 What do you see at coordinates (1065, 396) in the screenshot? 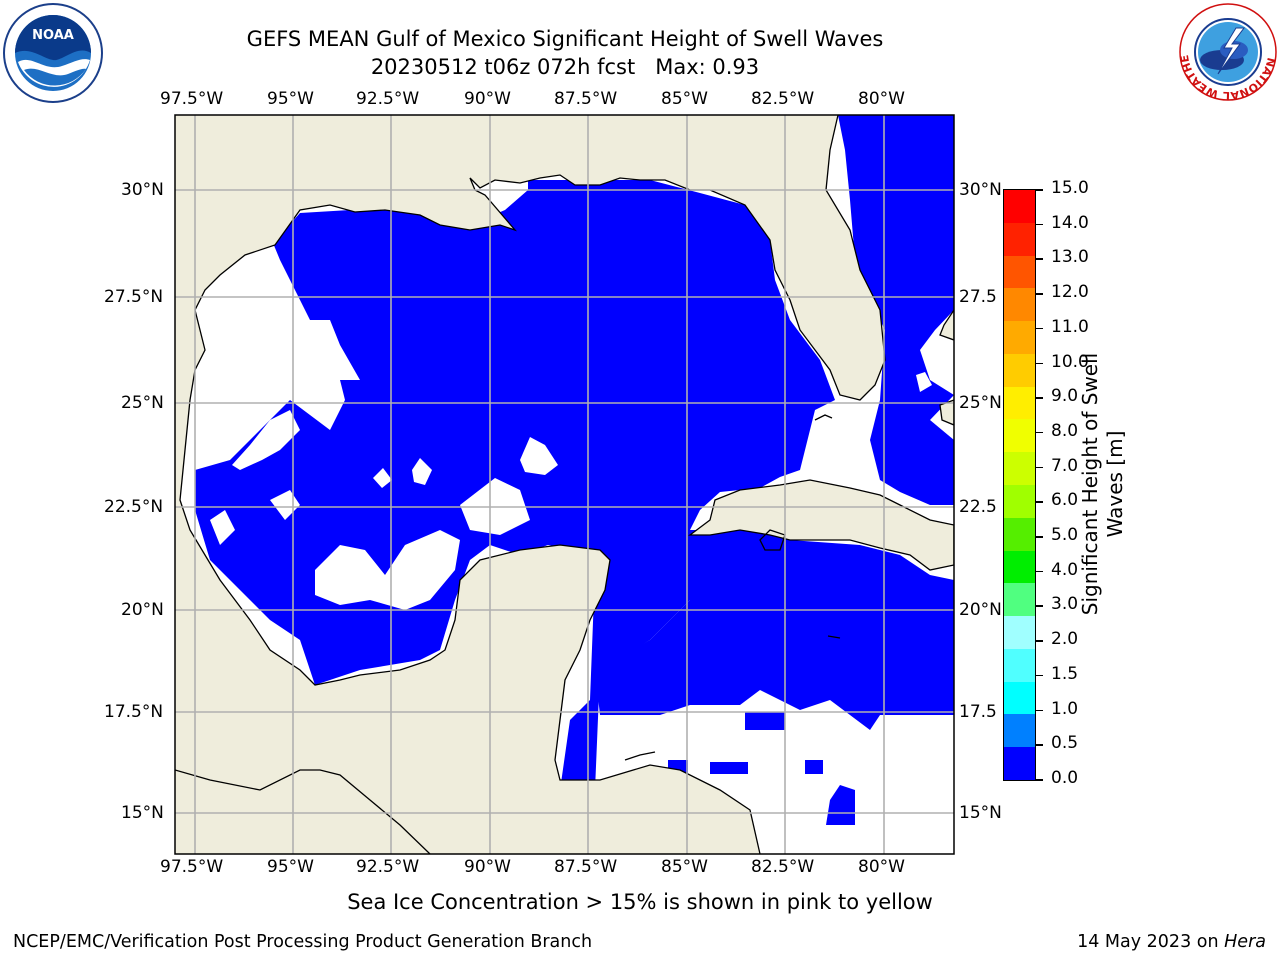
I see `colorbar-tick-label: 9.0` at bounding box center [1065, 396].